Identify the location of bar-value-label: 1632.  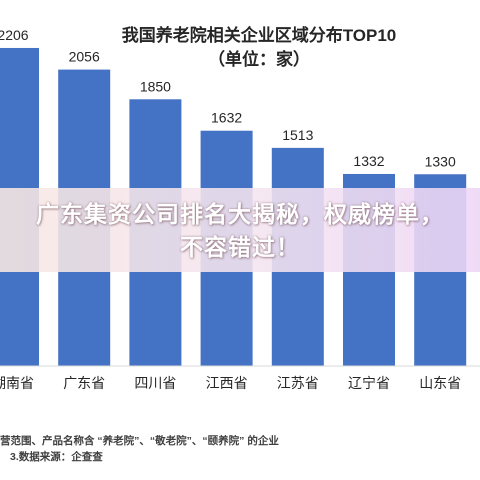
(226, 118).